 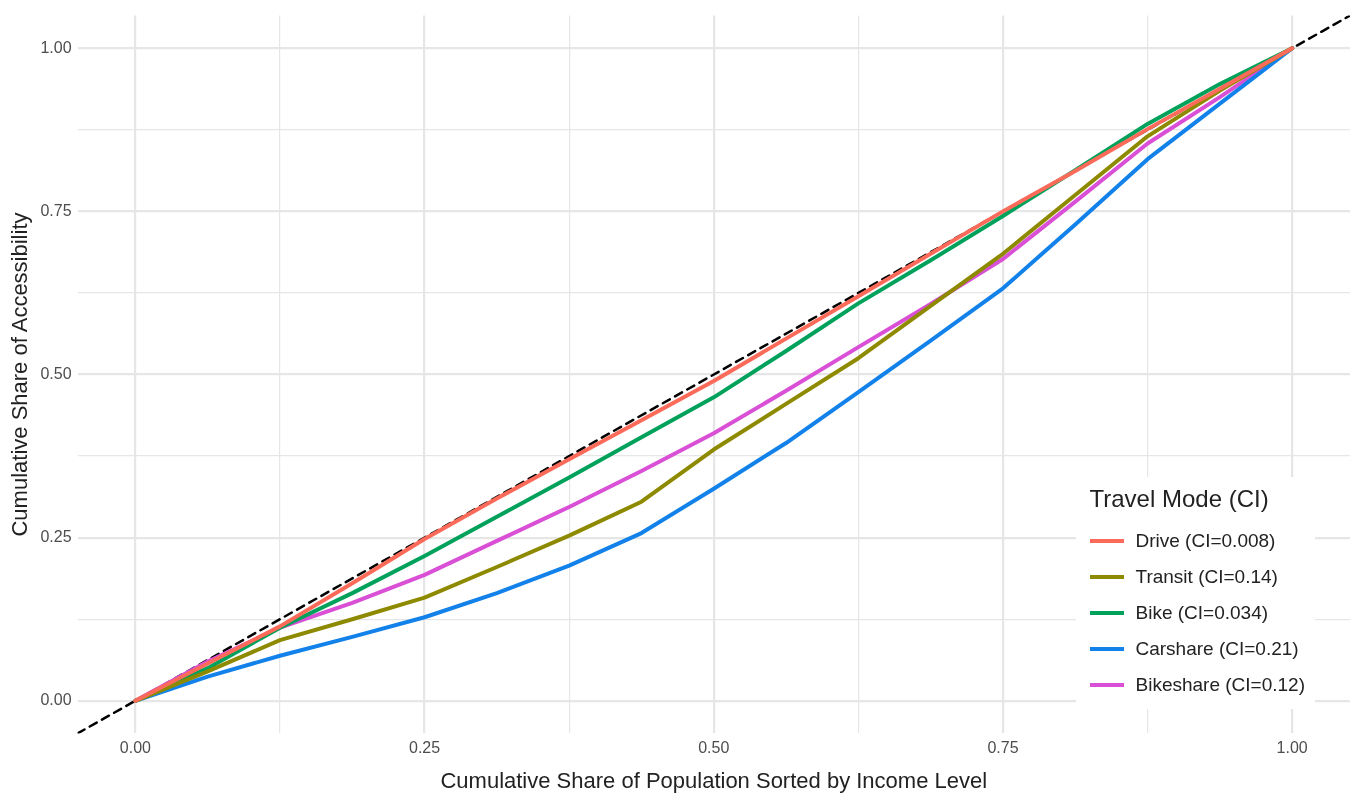 I want to click on y-tick-label: 1.00, so click(x=56, y=47).